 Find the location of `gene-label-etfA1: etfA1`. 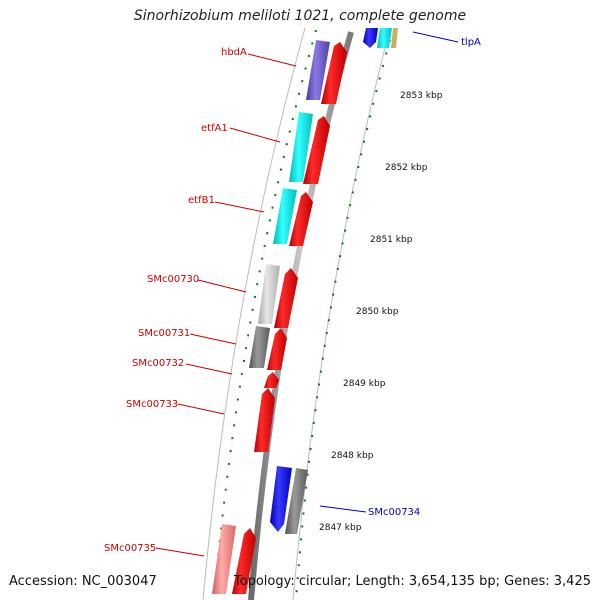

gene-label-etfA1: etfA1 is located at coordinates (214, 128).